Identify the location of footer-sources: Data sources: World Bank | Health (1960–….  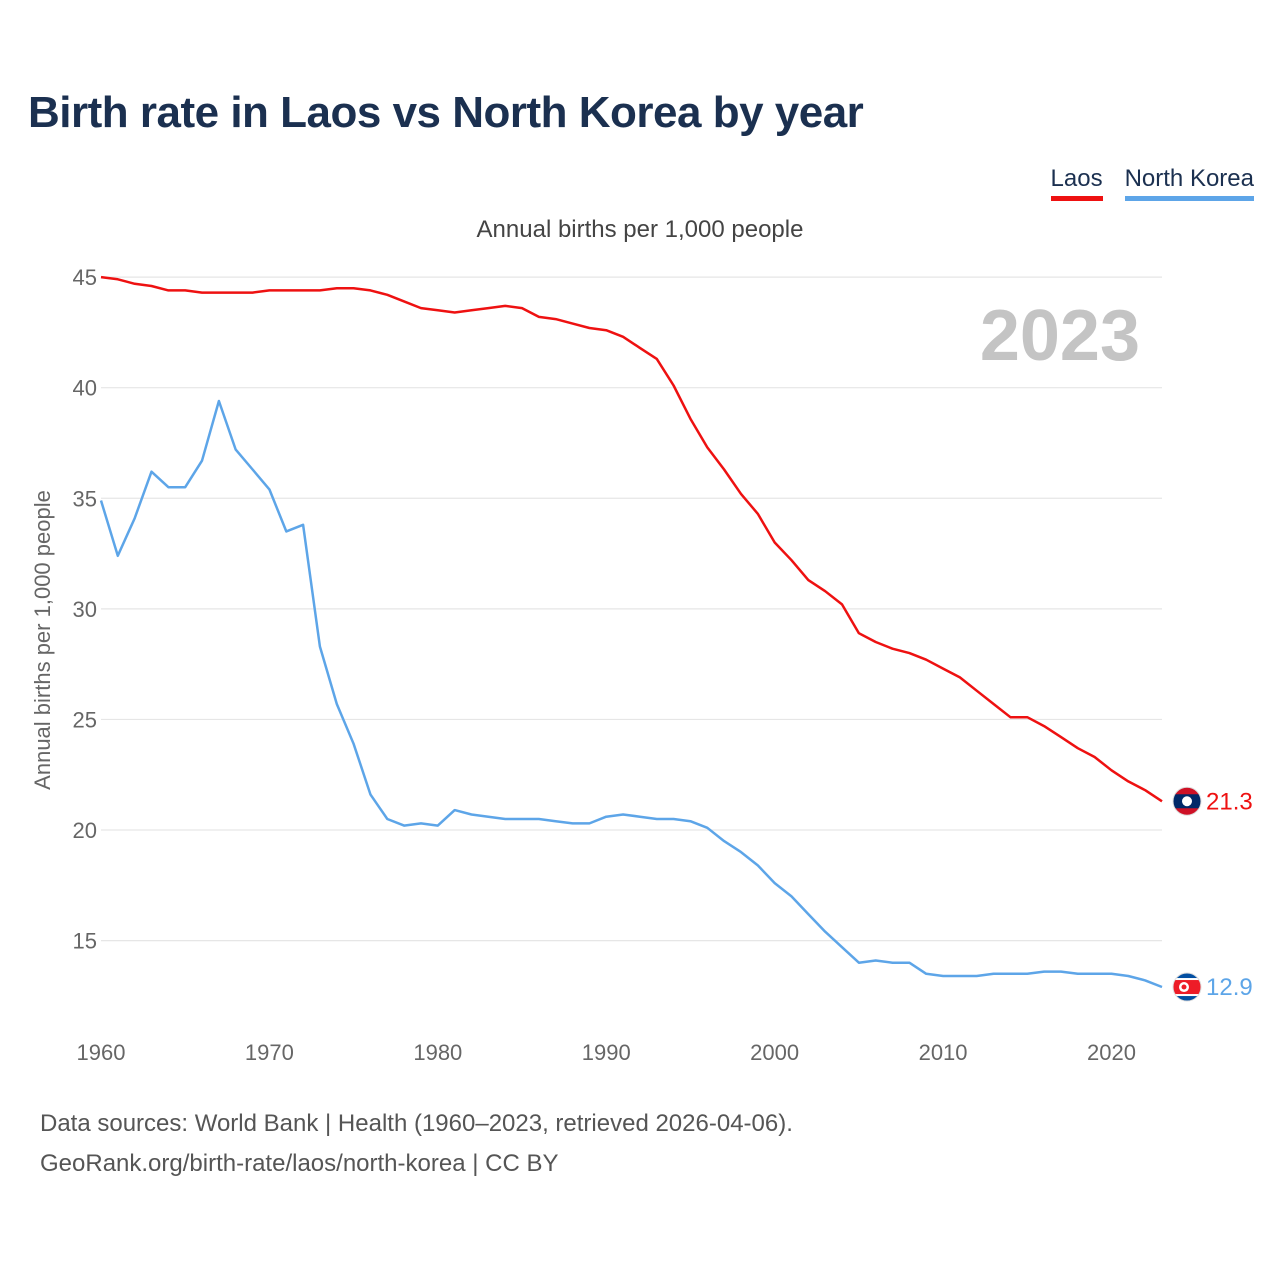
(416, 1123).